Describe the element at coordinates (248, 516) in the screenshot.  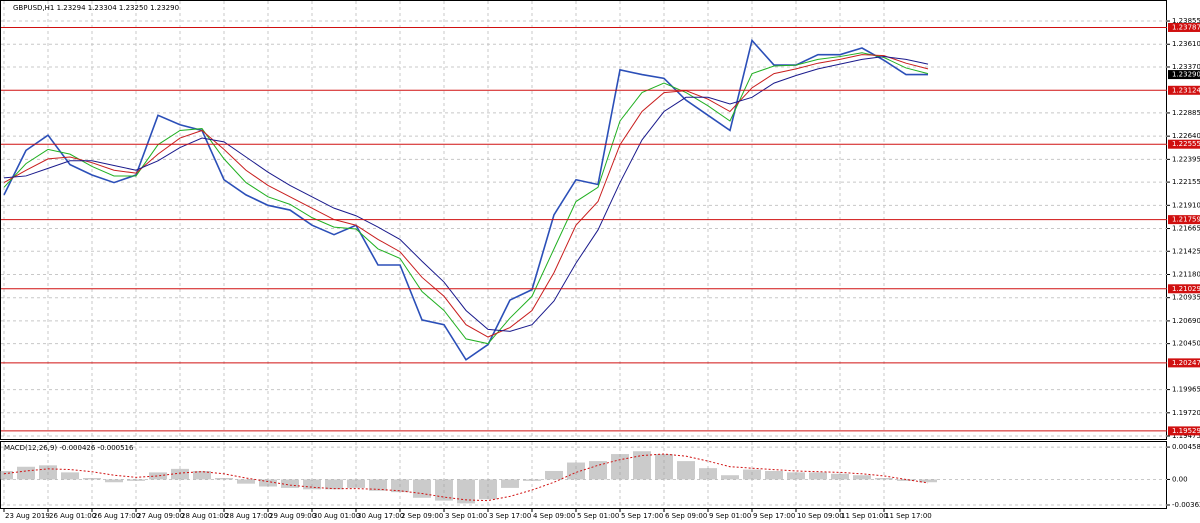
I see `x-tick-label: 28 Aug 17:00` at that location.